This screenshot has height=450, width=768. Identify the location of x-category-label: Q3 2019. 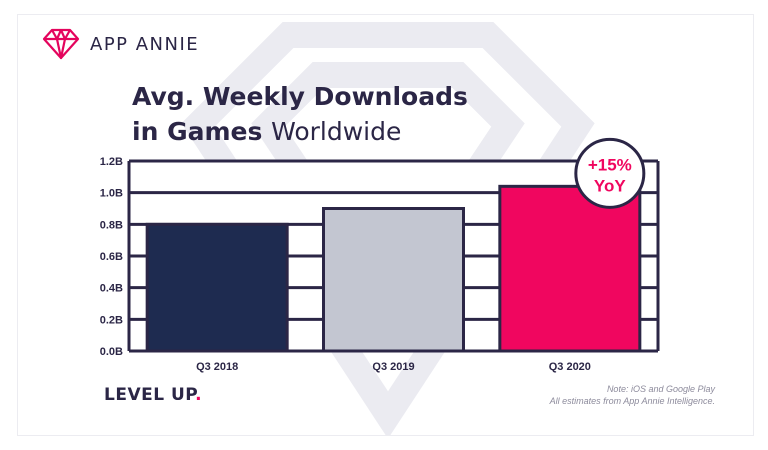
(393, 367).